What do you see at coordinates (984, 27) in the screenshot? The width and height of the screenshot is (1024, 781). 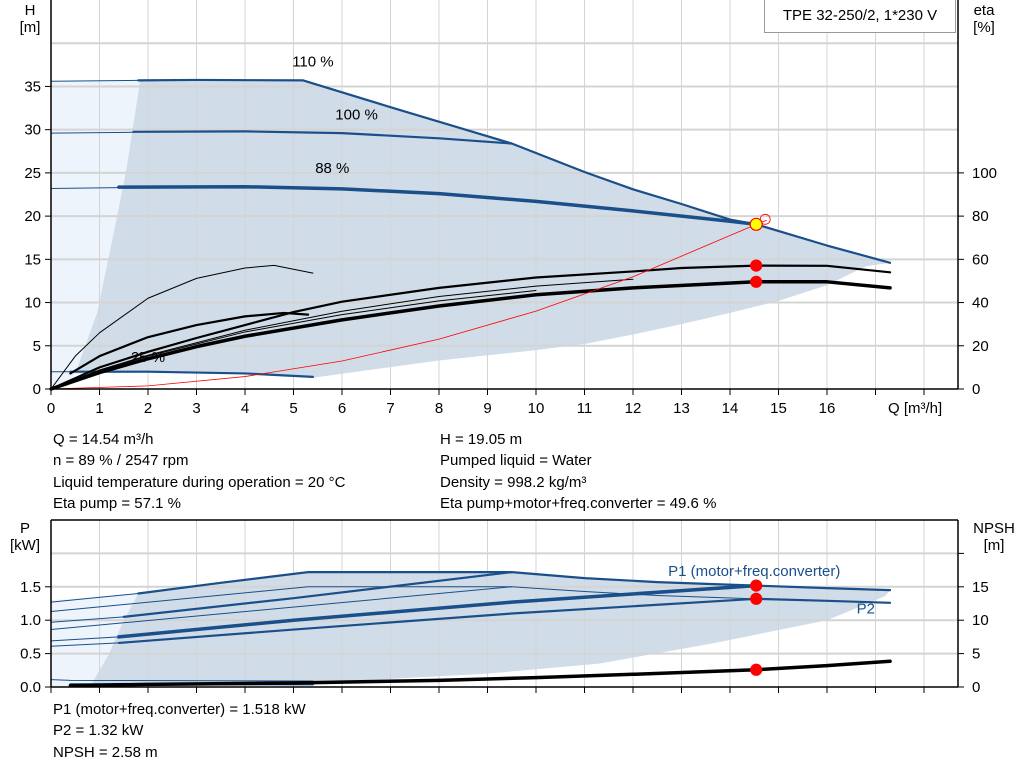 I see `eta-axis-unit: [%]` at bounding box center [984, 27].